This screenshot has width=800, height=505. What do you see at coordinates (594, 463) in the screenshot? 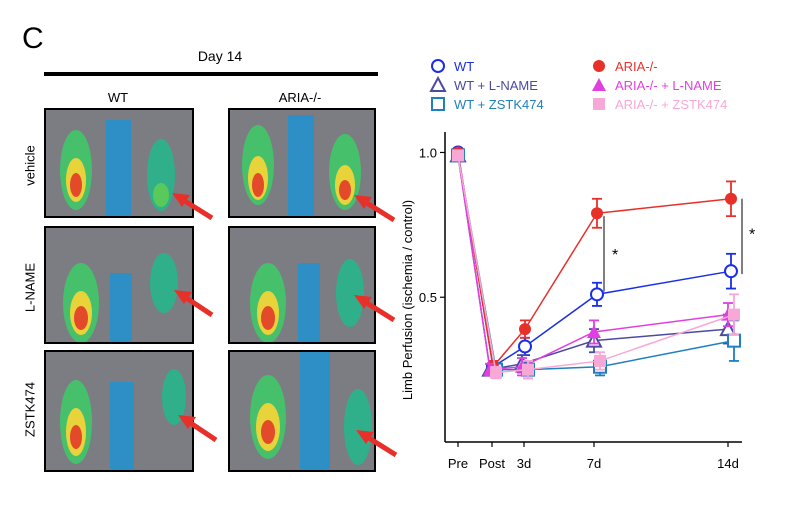
I see `x-tick-label: 7d` at bounding box center [594, 463].